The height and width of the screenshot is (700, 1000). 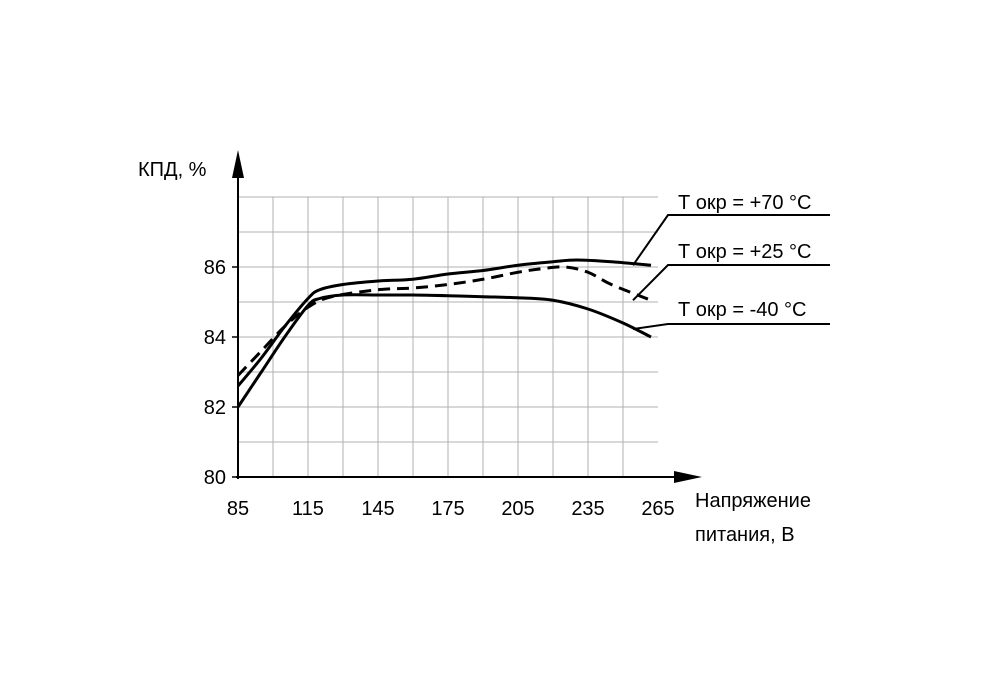 I want to click on x-axis-title-line-2: питания, В, so click(x=745, y=535).